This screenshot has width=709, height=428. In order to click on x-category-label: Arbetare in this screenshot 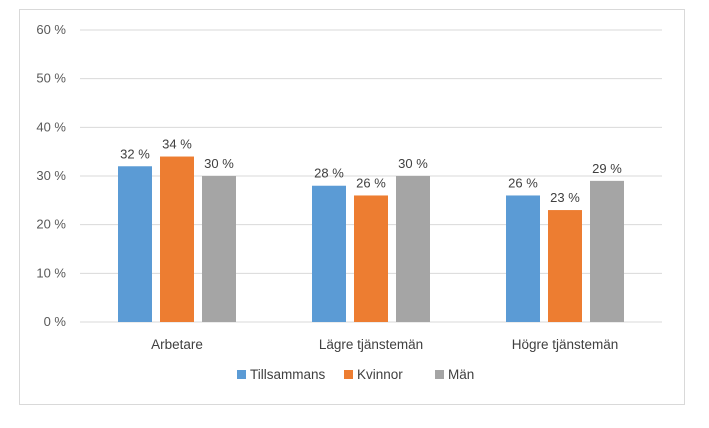, I will do `click(177, 344)`.